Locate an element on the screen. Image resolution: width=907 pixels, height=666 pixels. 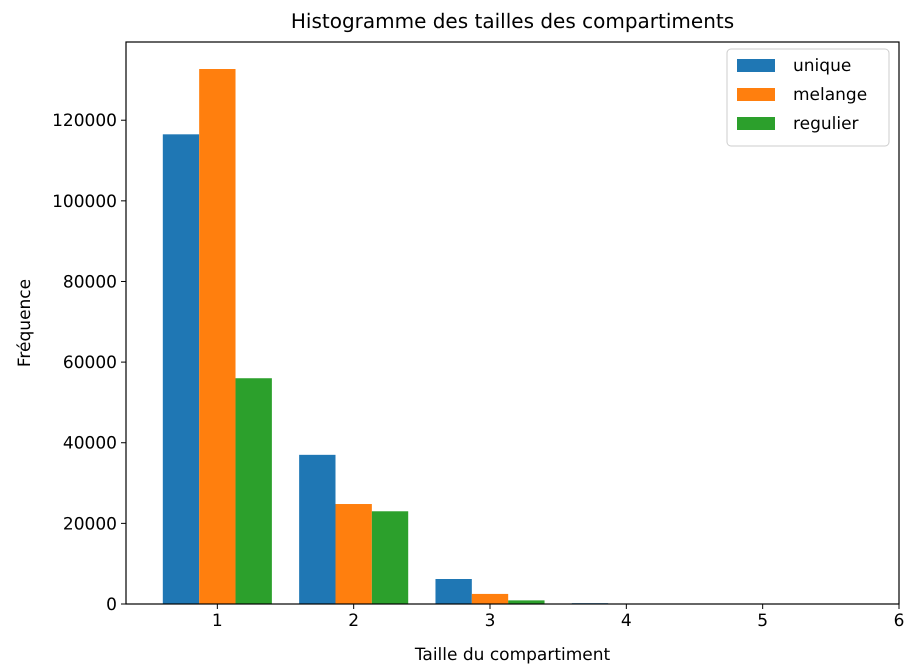
legend-label: melange is located at coordinates (830, 95).